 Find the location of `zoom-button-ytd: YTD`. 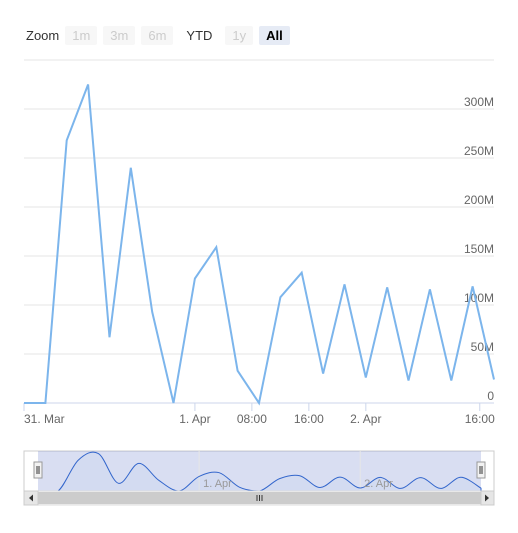

zoom-button-ytd: YTD is located at coordinates (199, 35).